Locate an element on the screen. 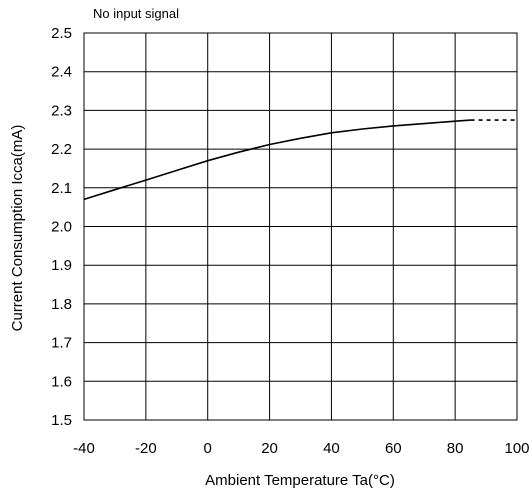 This screenshot has height=499, width=532. y-tick-label: 2.1 is located at coordinates (61, 188).